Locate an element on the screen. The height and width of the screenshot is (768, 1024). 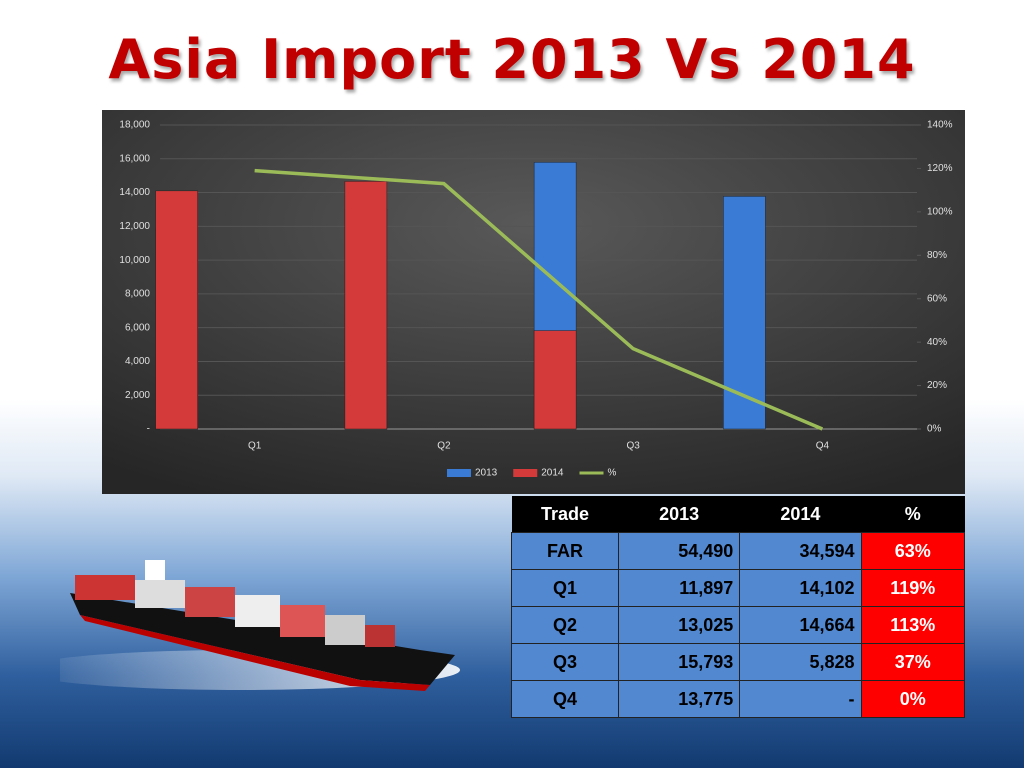
table-cell: 113% is located at coordinates (913, 625).